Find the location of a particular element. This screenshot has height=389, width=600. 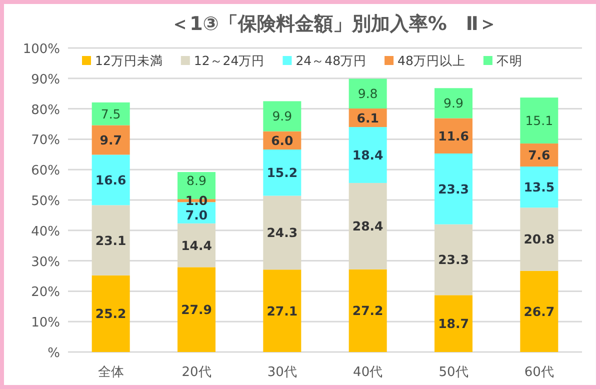

data-label: 7.5 is located at coordinates (110, 114).